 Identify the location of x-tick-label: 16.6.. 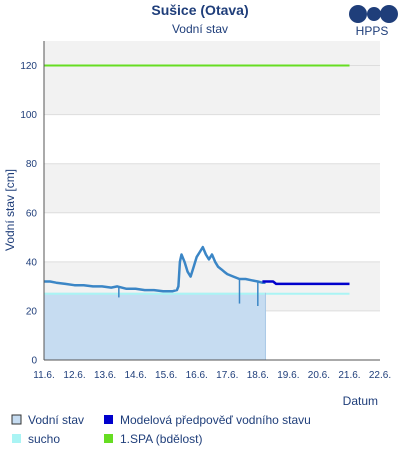
(197, 375).